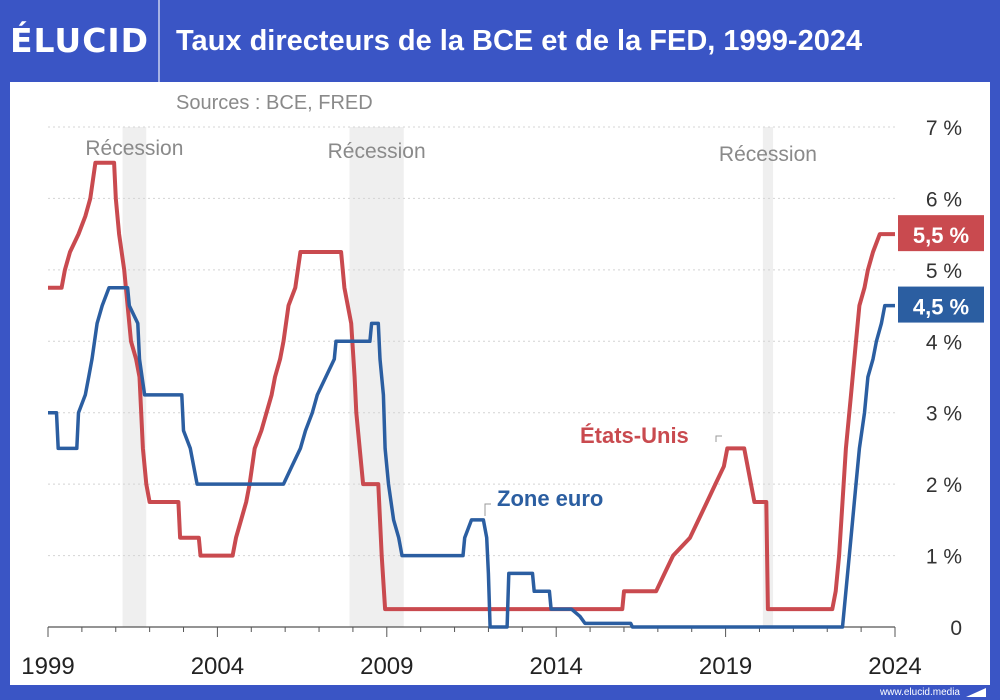  What do you see at coordinates (944, 485) in the screenshot?
I see `y-tick-label: 2 %` at bounding box center [944, 485].